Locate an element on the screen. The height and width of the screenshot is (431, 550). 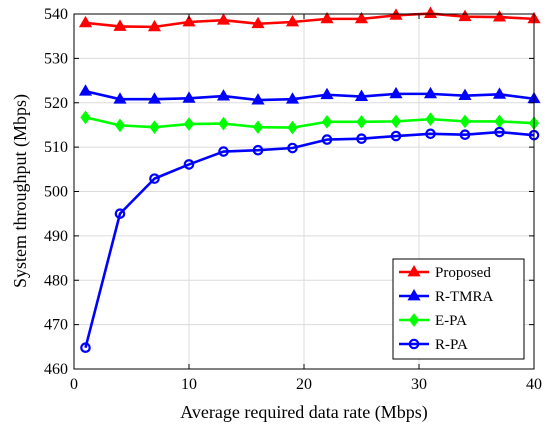
legend-entry-e-pa: E-PA is located at coordinates (433, 321).